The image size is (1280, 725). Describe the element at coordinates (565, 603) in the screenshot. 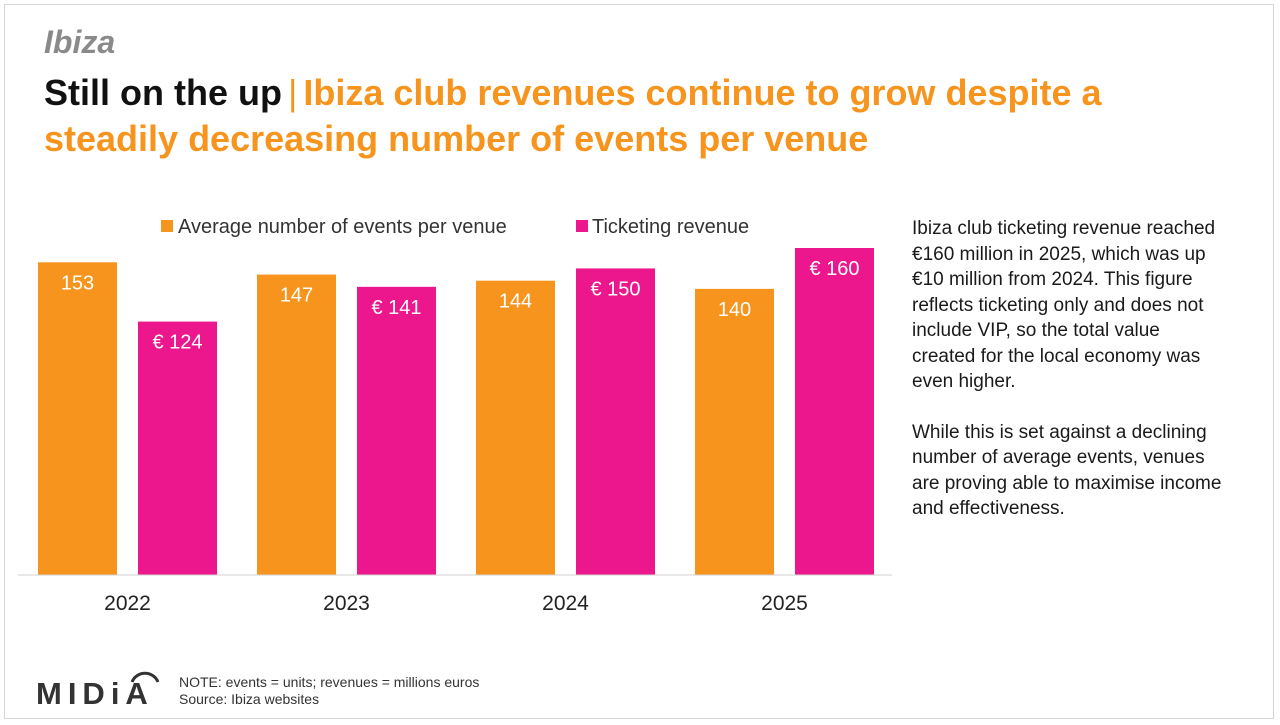

I see `x-tick-label-2024: 2024` at that location.